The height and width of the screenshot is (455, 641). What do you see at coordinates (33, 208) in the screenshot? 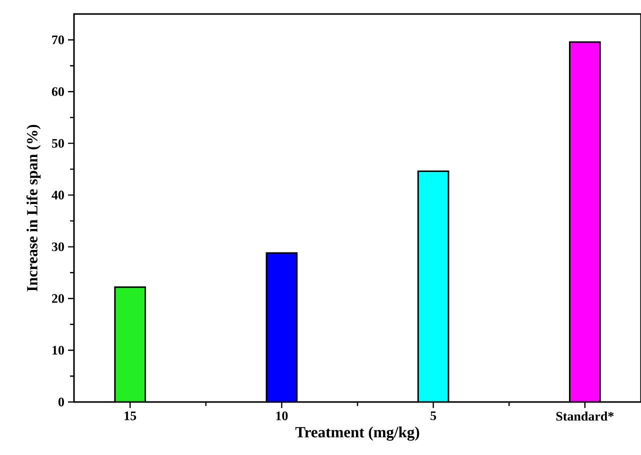
I see `y-axis-title: Increase in Life span (%)` at bounding box center [33, 208].